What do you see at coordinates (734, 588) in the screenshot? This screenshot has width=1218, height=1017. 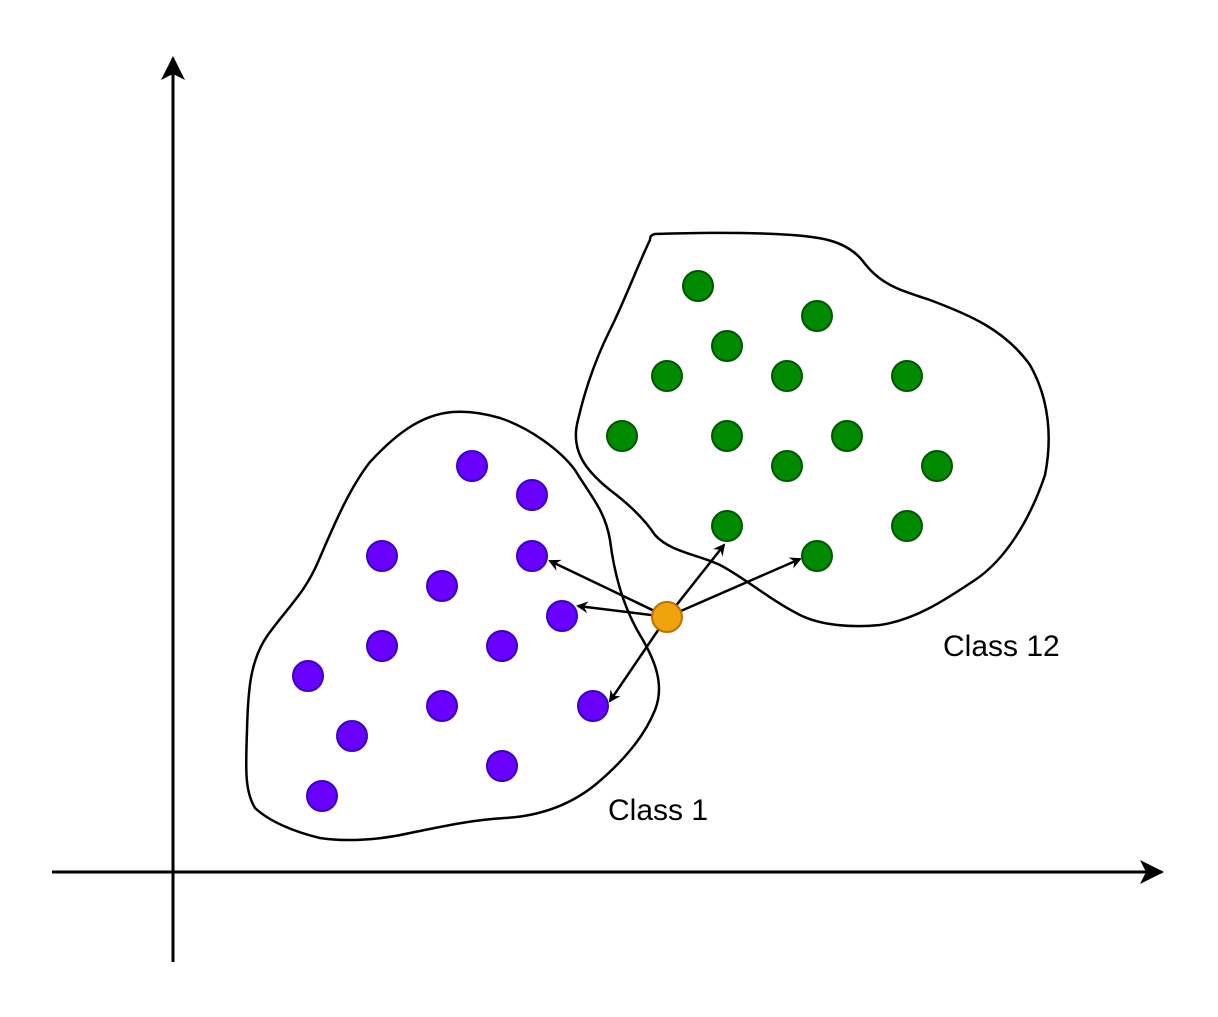 I see `arrow-to-class-12-point` at bounding box center [734, 588].